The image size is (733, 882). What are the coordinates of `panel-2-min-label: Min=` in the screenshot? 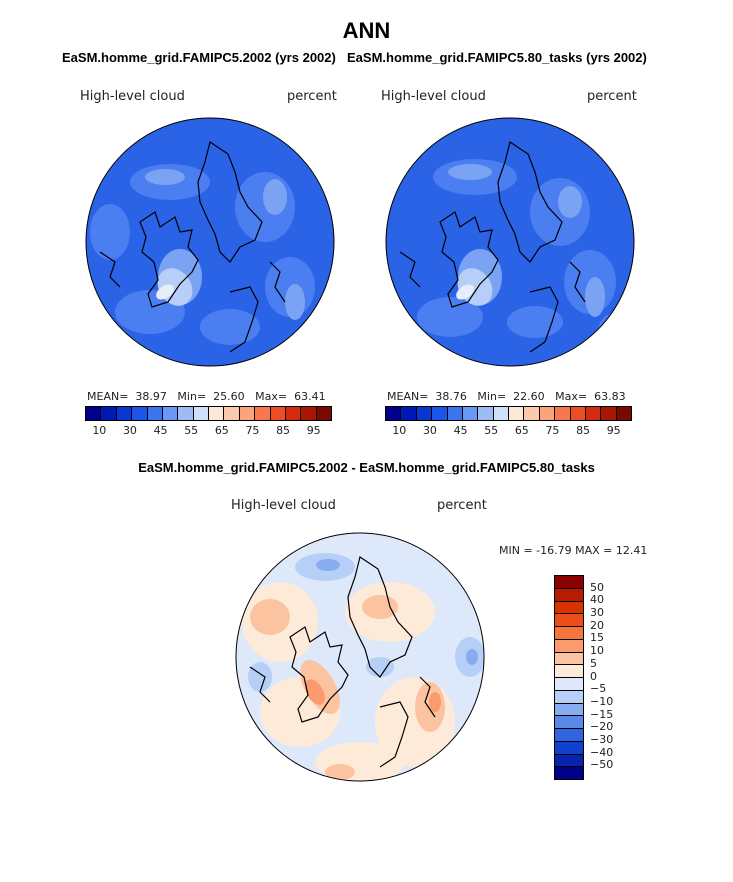 It's located at (492, 396).